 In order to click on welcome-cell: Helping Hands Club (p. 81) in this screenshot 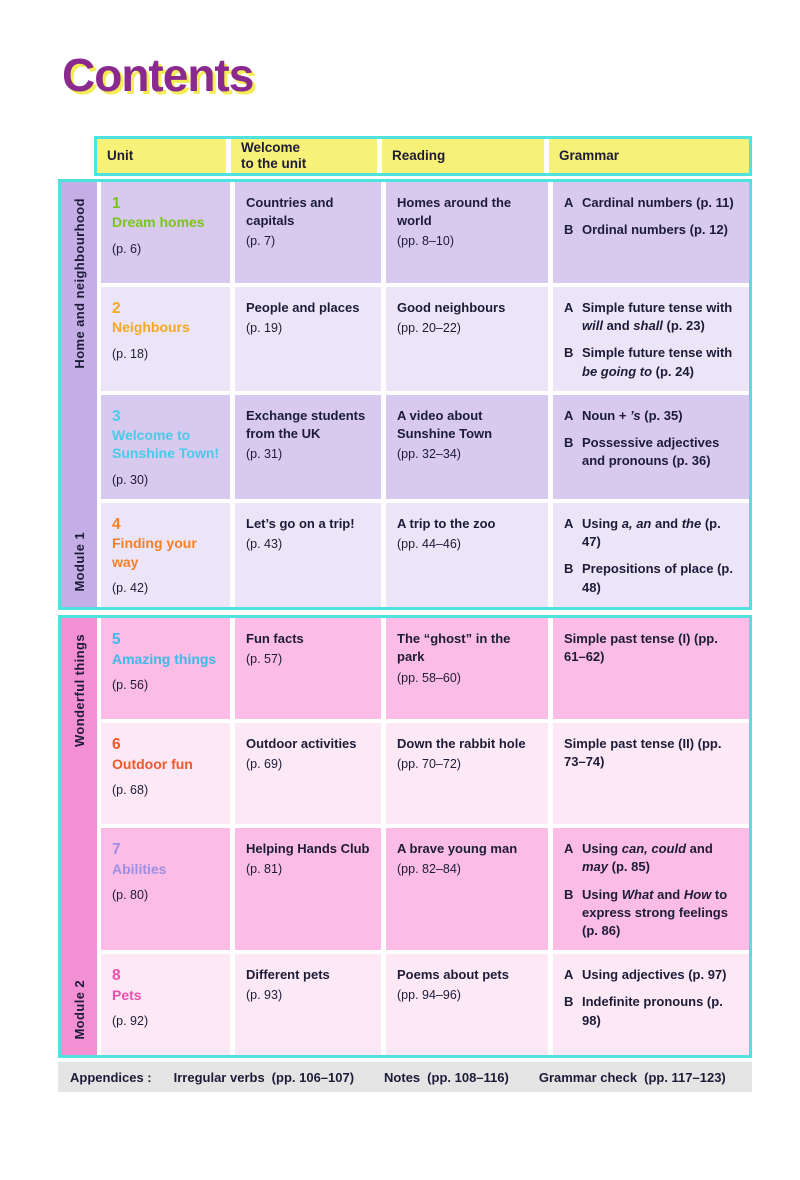, I will do `click(308, 889)`.